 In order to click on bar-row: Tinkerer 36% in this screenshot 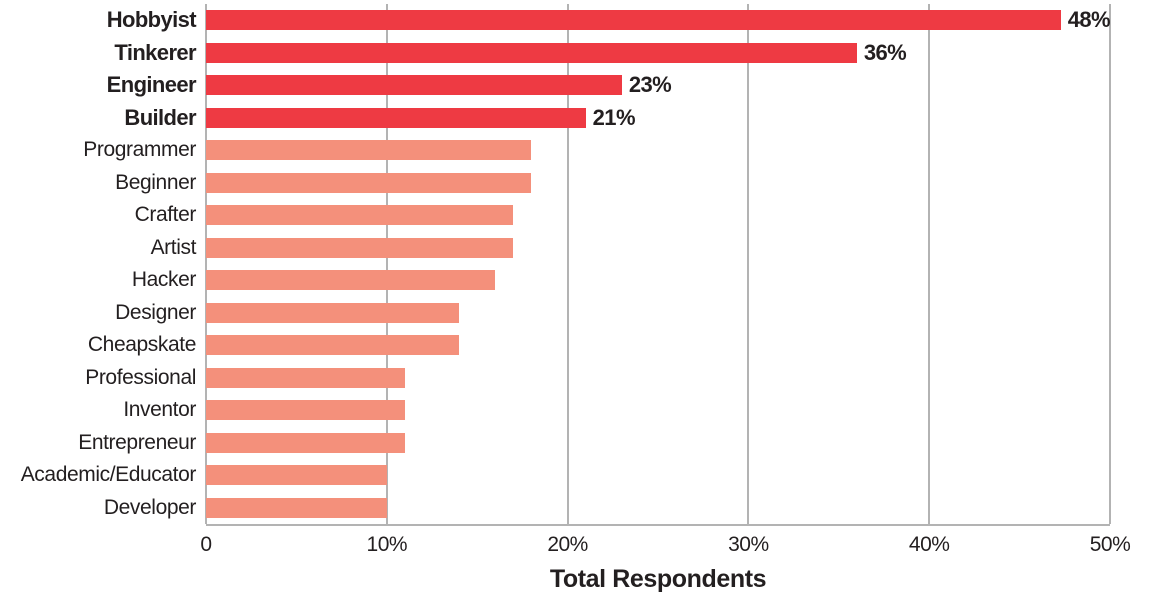, I will do `click(612, 53)`.